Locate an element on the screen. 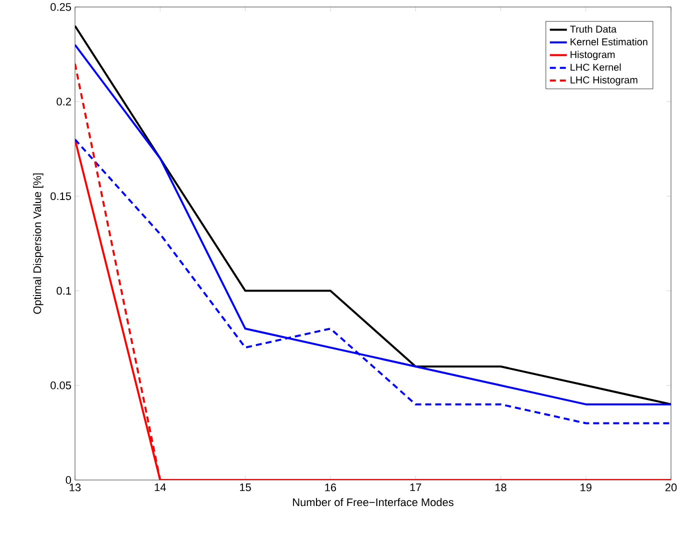 The image size is (686, 534). x-tick-label: 14 is located at coordinates (160, 488).